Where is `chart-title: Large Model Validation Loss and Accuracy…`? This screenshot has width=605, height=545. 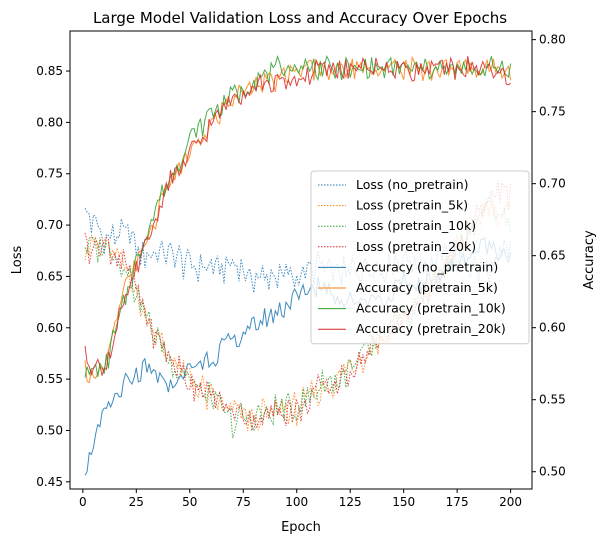 chart-title: Large Model Validation Loss and Accuracy… is located at coordinates (300, 18).